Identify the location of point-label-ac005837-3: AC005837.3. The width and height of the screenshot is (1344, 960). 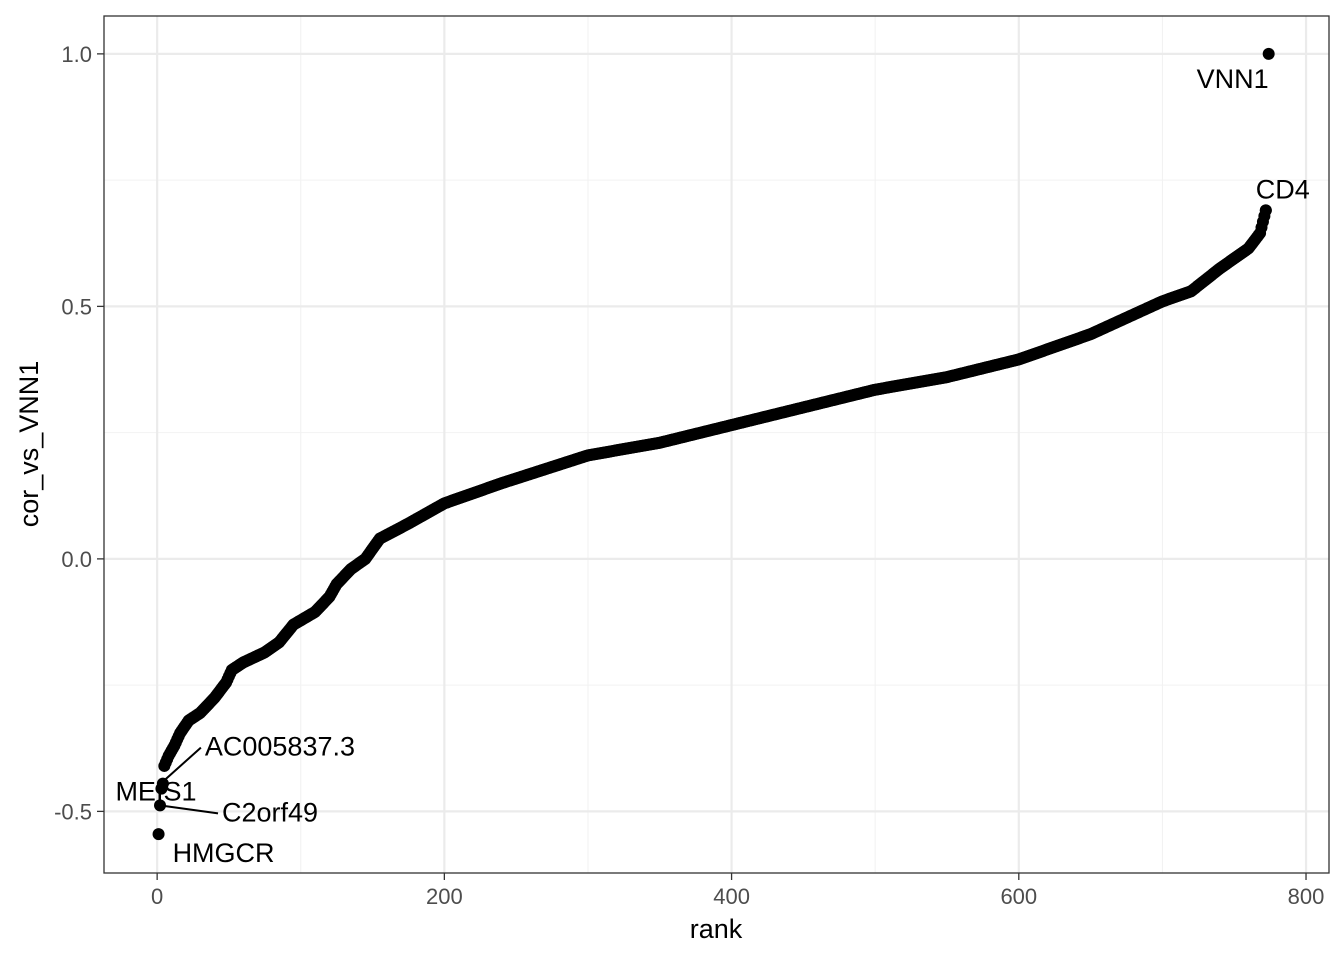
(280, 747).